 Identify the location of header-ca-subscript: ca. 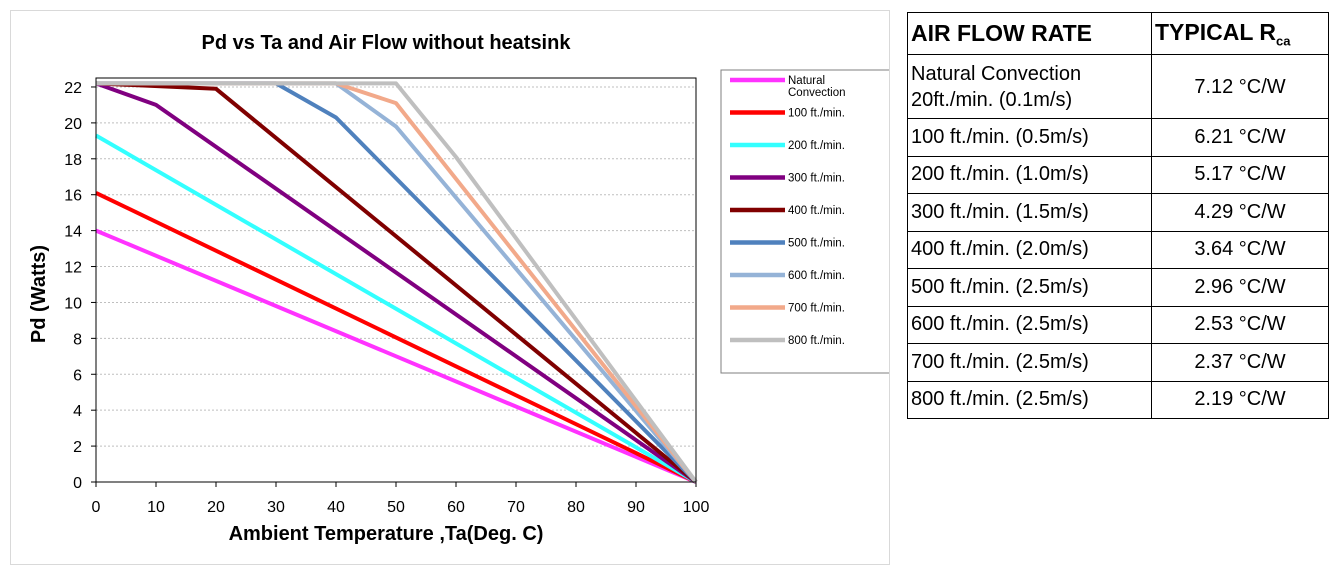
(1283, 41).